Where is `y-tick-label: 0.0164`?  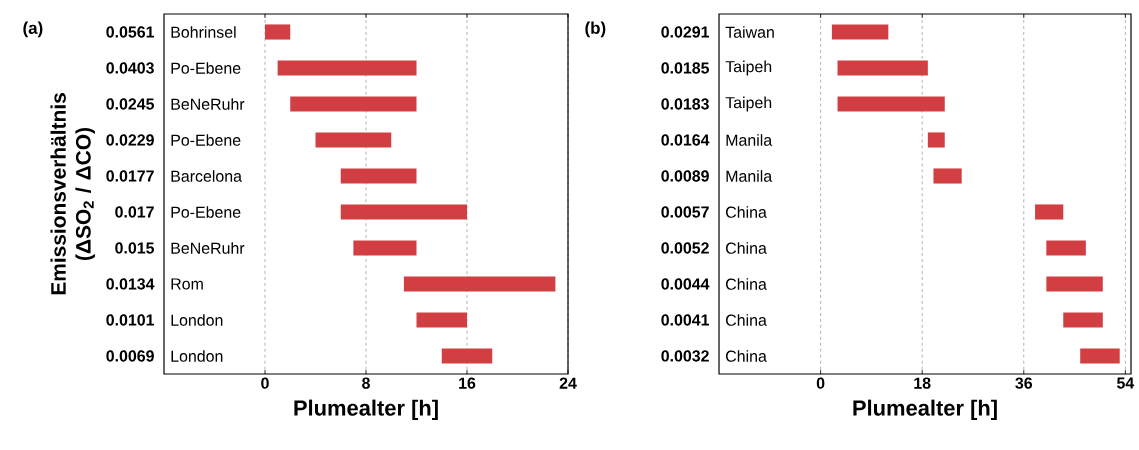
y-tick-label: 0.0164 is located at coordinates (685, 140).